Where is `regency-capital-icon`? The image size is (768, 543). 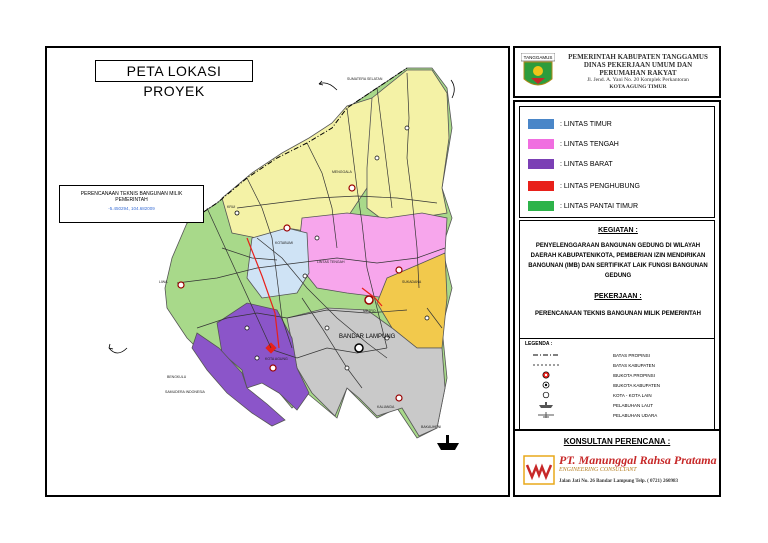 regency-capital-icon is located at coordinates (546, 385).